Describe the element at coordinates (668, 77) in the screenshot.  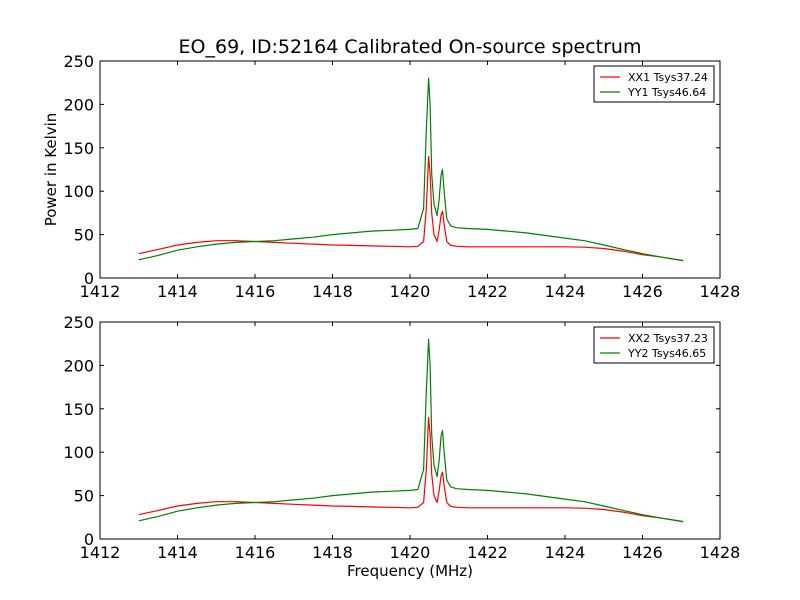
I see `legend-entry: XX1 Tsys37.24` at that location.